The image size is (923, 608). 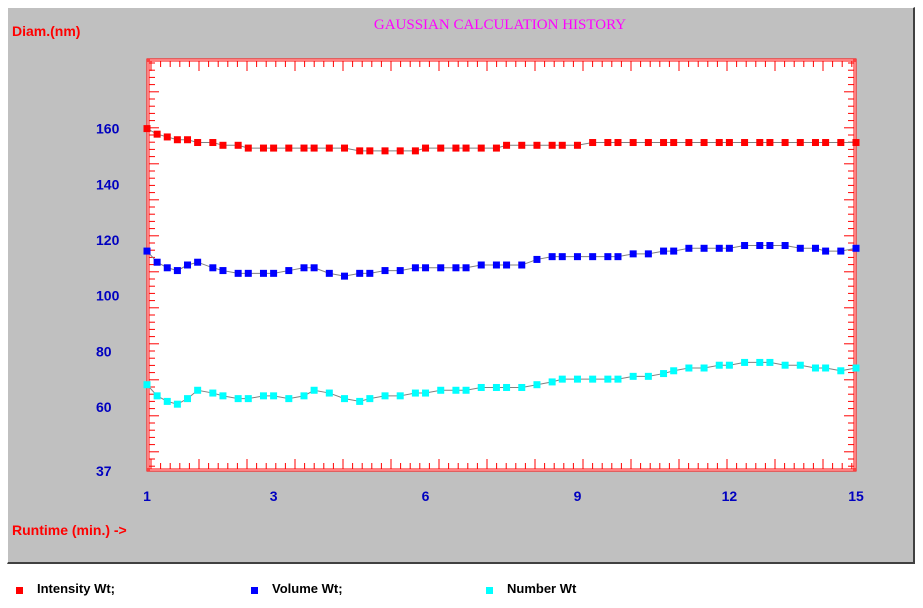 I want to click on x-tick-label: 15, so click(x=856, y=496).